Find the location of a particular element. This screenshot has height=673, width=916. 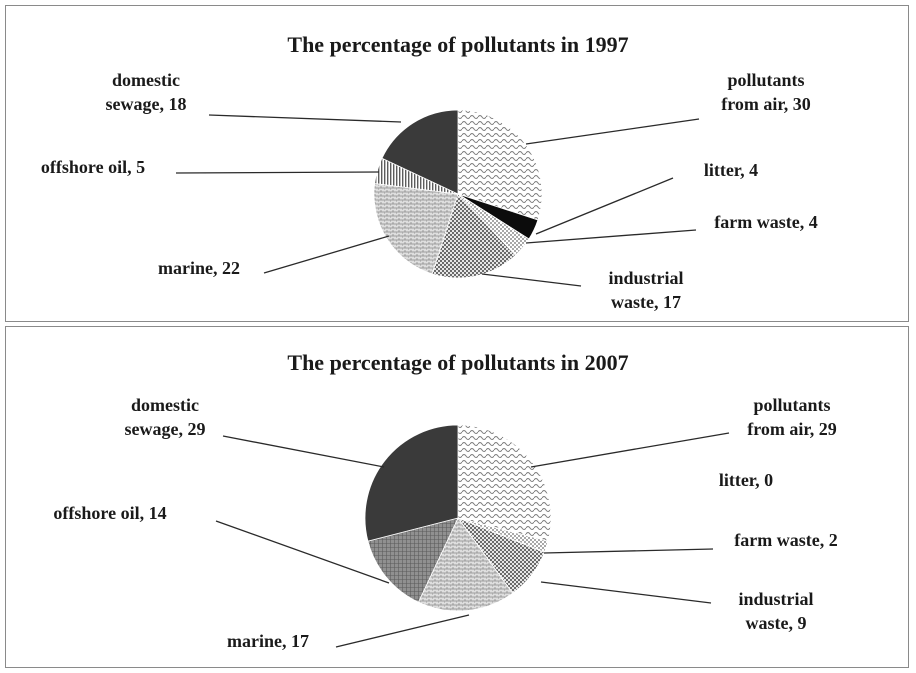

data-label-domestic-sewage: domestic sewage, 29 is located at coordinates (165, 417).